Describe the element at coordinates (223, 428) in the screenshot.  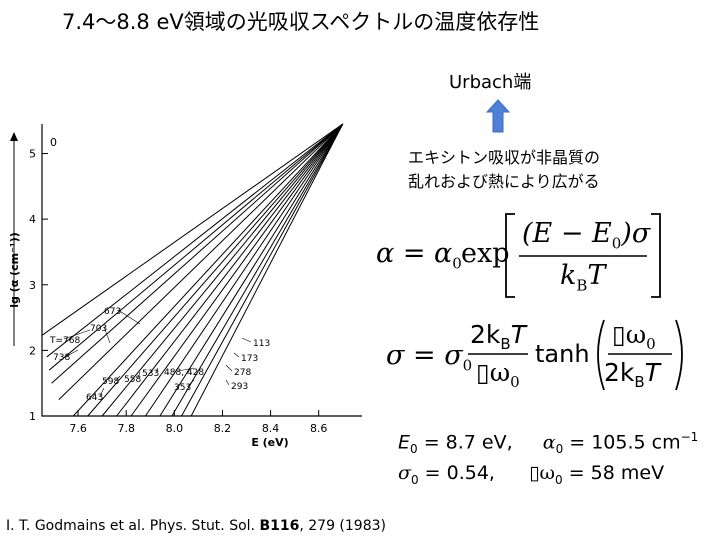
I see `x-tick-label: 8.2` at that location.